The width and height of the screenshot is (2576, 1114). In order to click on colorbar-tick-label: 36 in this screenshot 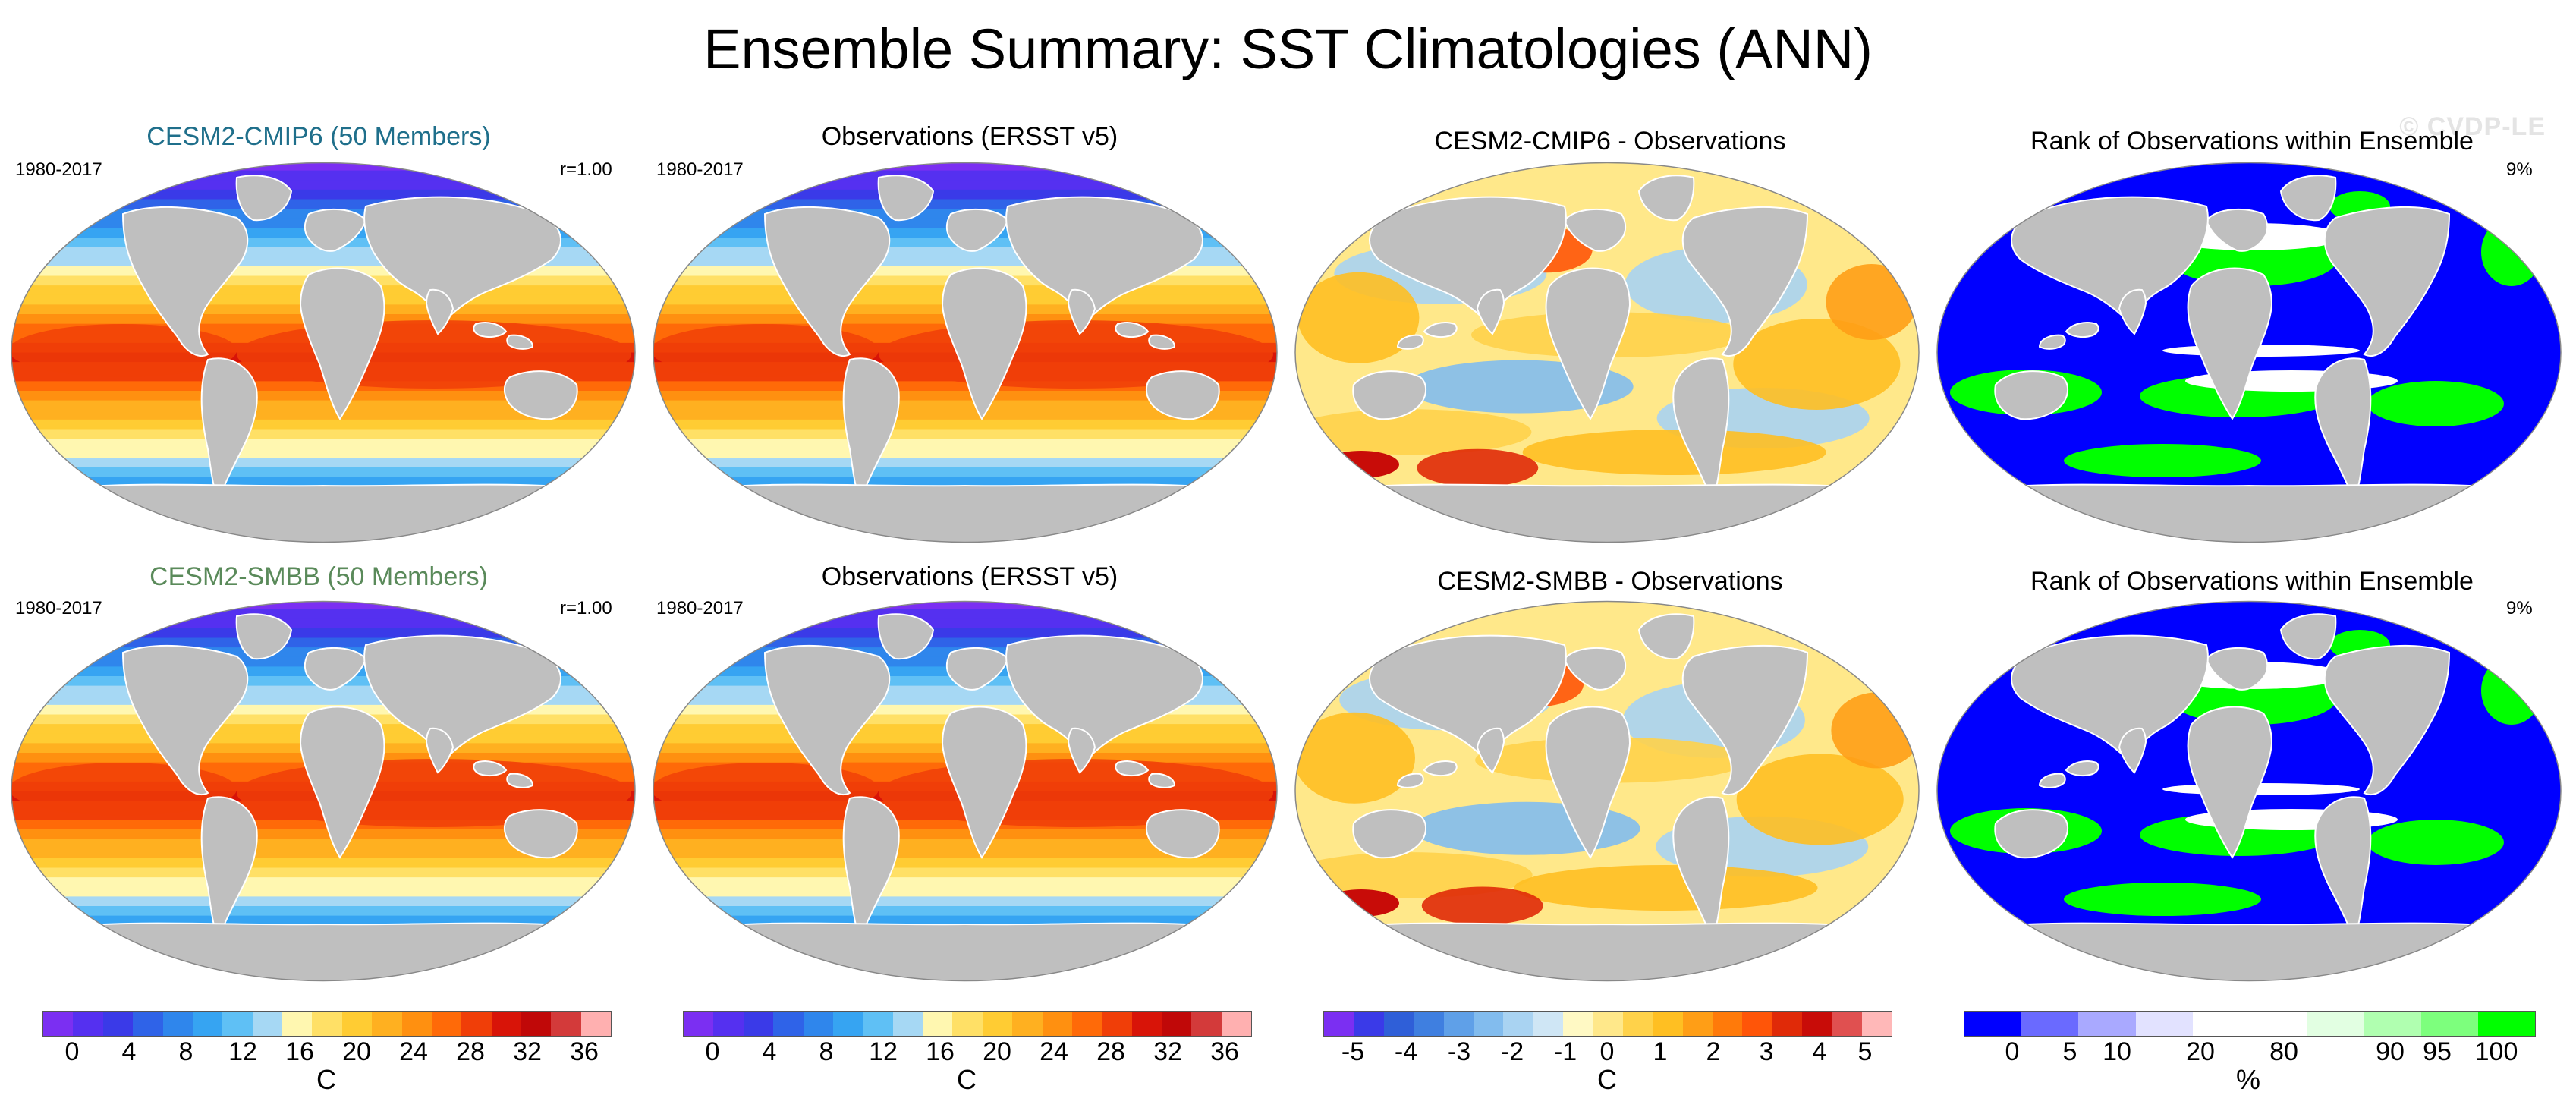, I will do `click(1224, 1051)`.